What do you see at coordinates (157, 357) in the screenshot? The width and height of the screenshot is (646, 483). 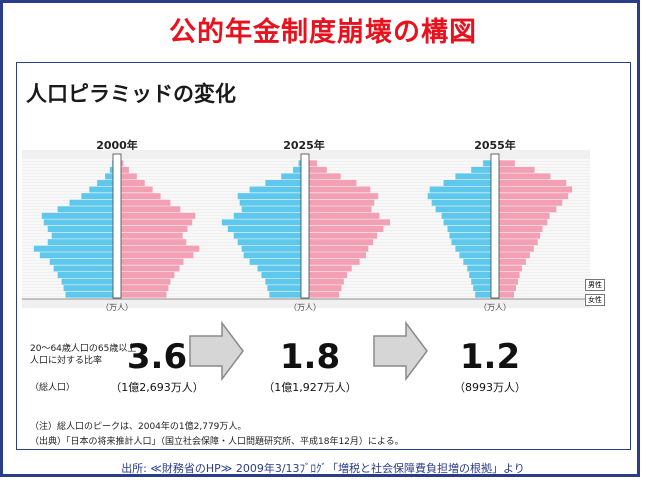 I see `ratio-2000: 3.6` at bounding box center [157, 357].